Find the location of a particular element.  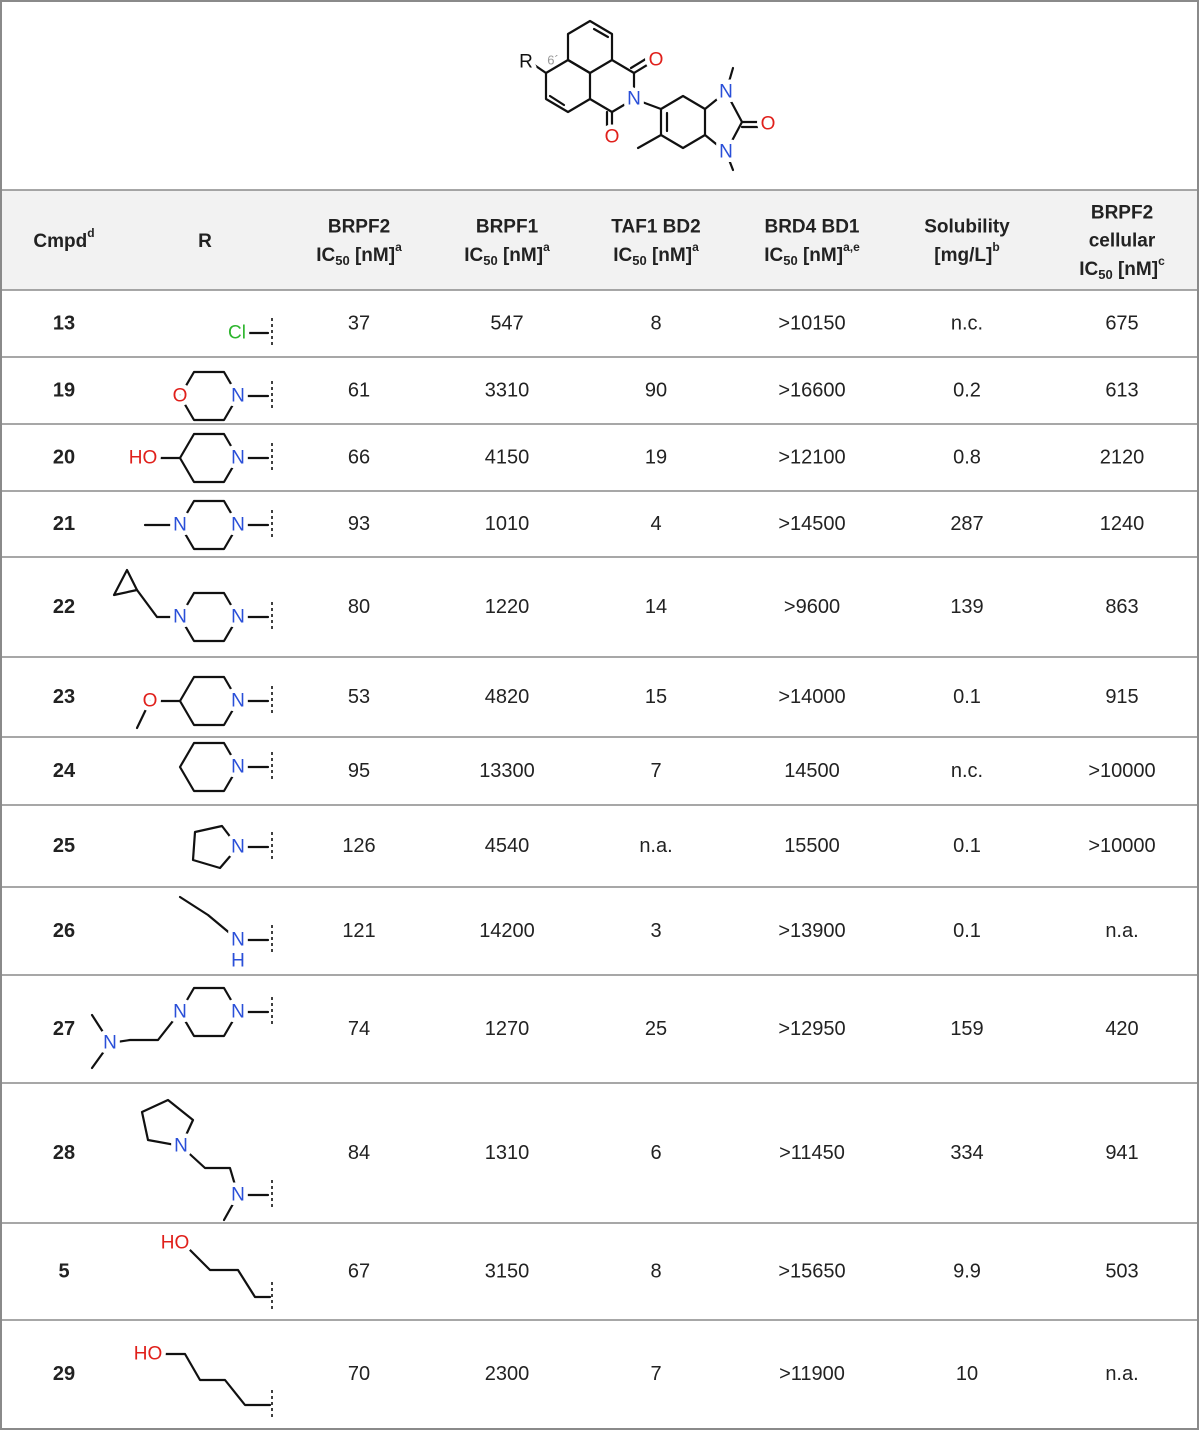

cell-value: 4150 is located at coordinates (507, 458).